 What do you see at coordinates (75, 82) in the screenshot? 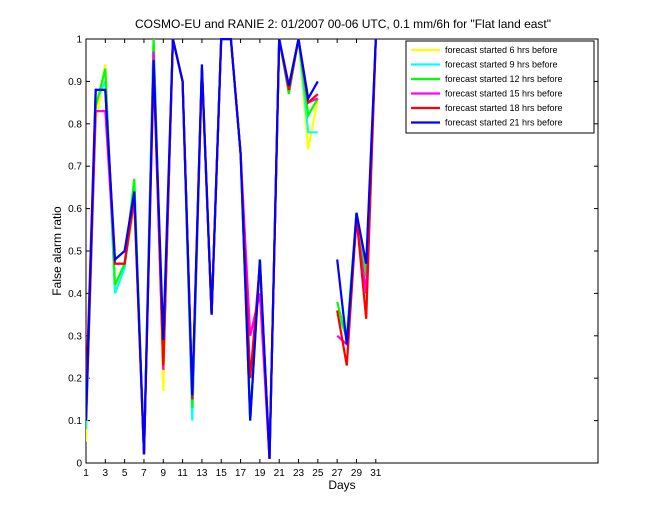
I see `y-tick-label: 0.9` at bounding box center [75, 82].